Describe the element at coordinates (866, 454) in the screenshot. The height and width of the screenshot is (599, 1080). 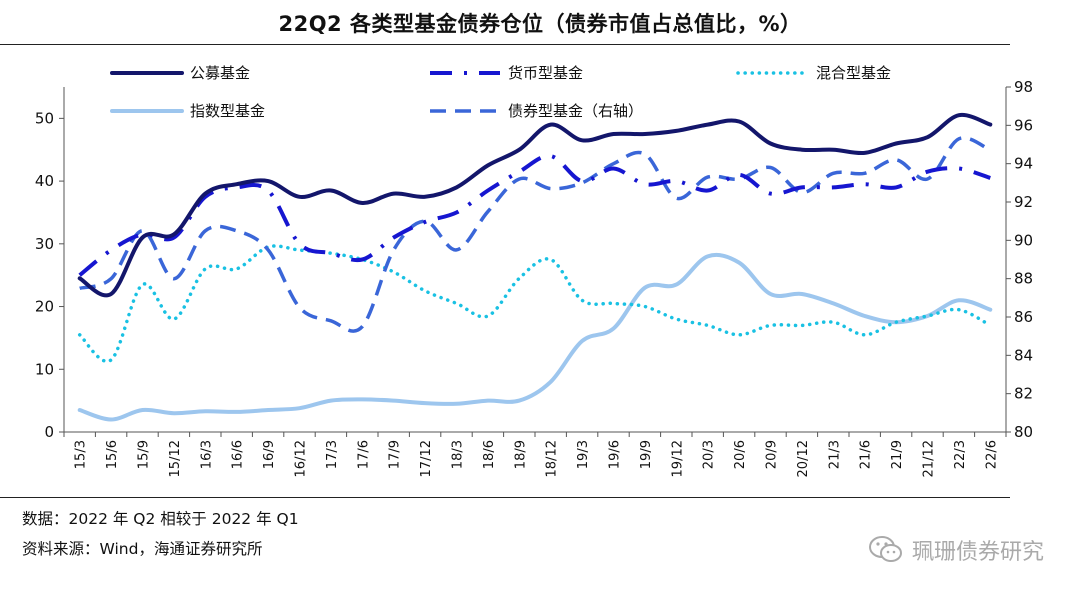
I see `x-tick-label: 21/6` at that location.